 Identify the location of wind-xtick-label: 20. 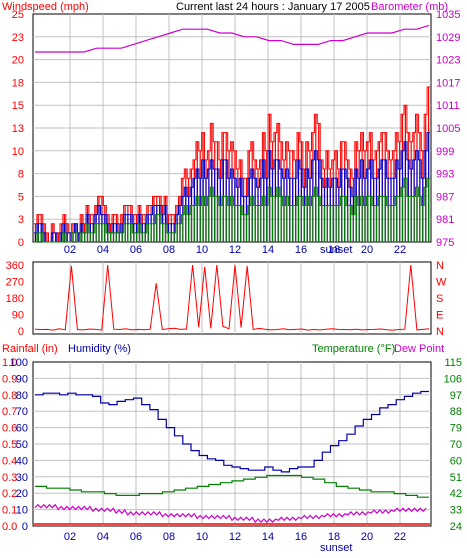
(367, 250).